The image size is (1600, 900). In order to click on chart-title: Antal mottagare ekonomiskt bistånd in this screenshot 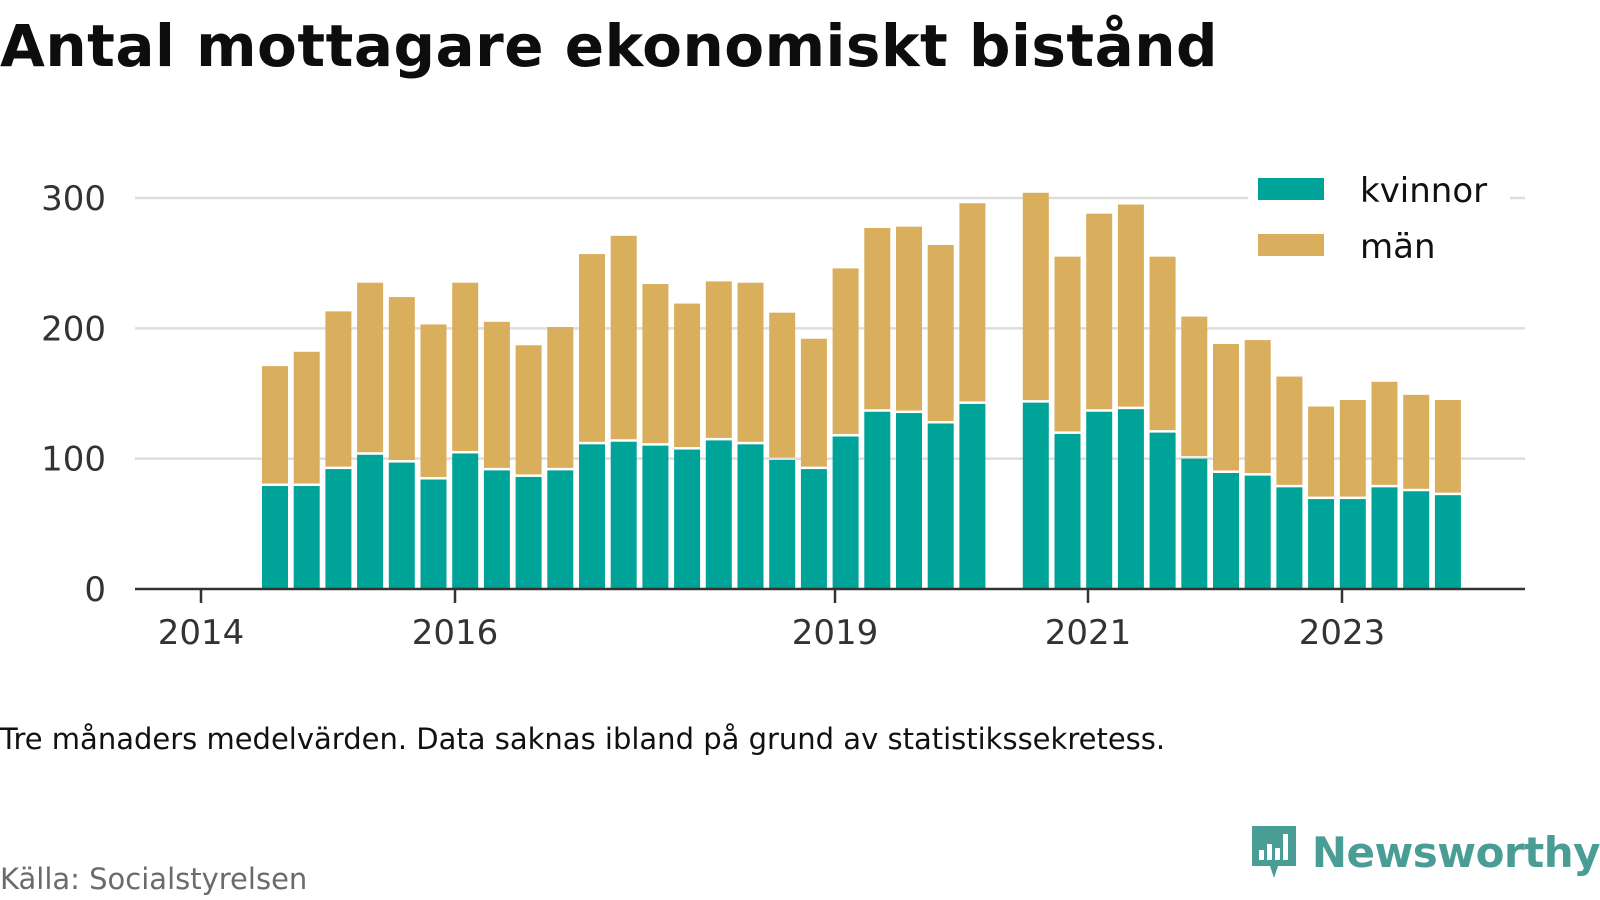, I will do `click(609, 46)`.